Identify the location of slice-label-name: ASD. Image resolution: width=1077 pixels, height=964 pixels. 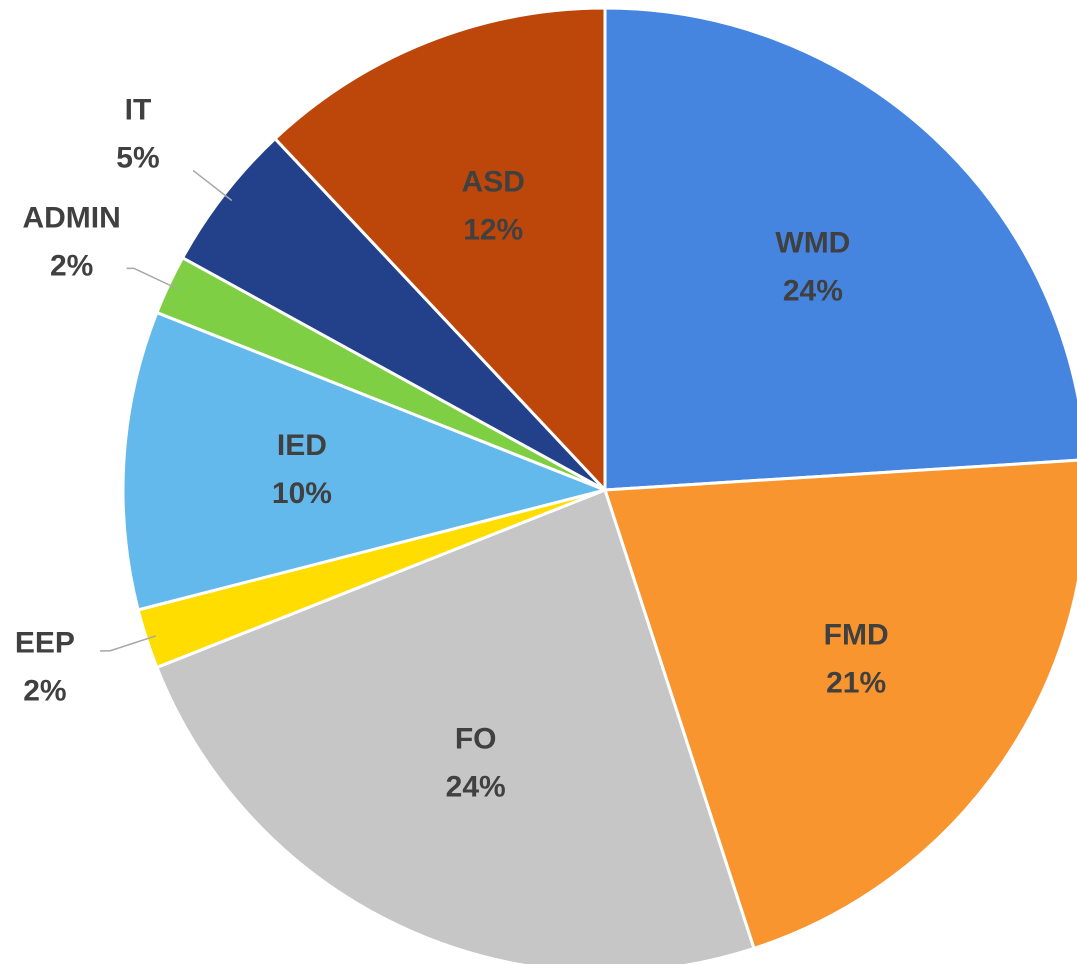
(493, 182).